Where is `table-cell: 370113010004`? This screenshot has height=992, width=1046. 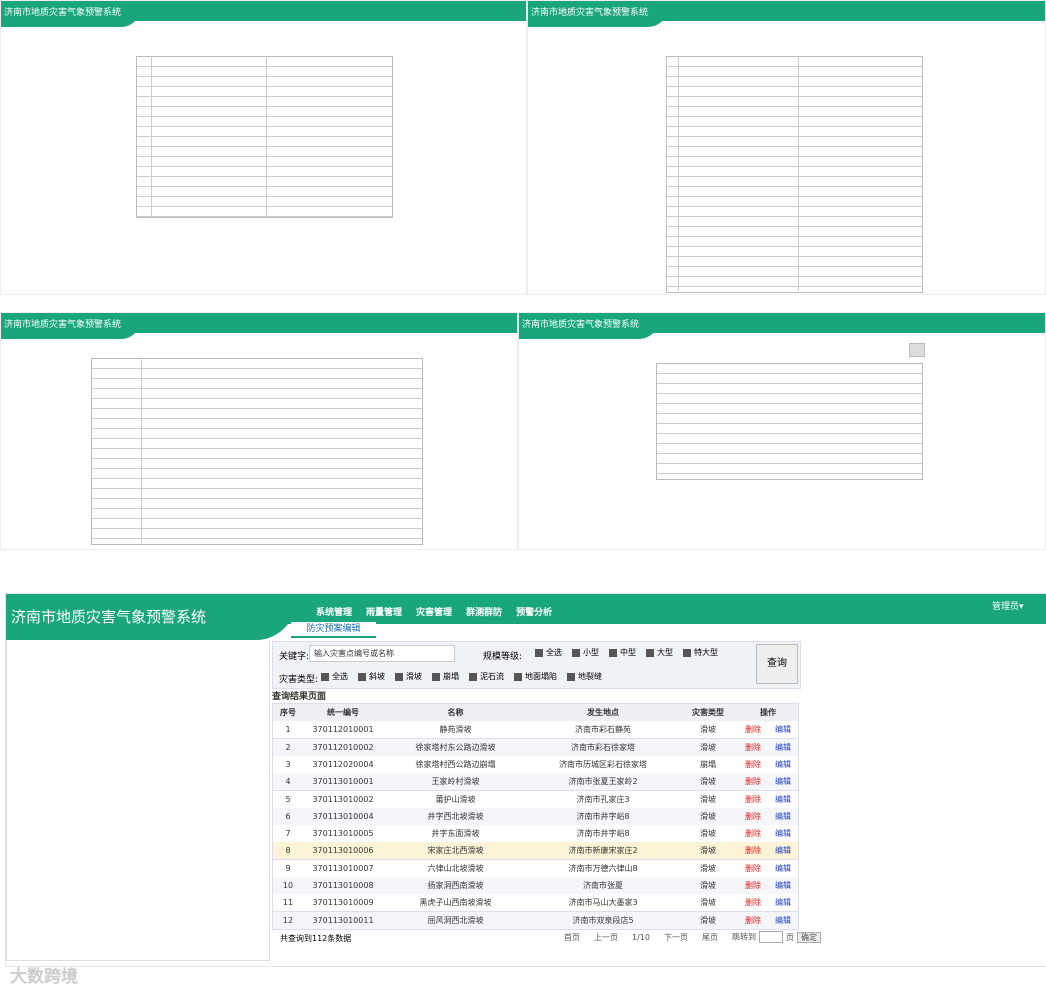
table-cell: 370113010004 is located at coordinates (343, 816).